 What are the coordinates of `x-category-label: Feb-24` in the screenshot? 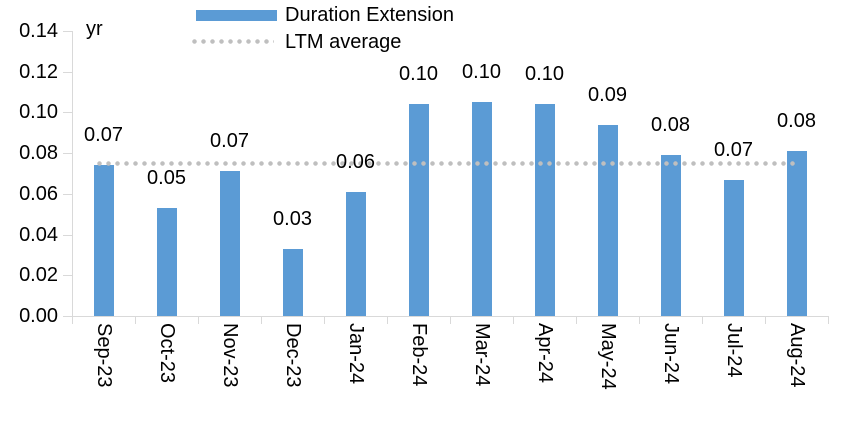 It's located at (419, 355).